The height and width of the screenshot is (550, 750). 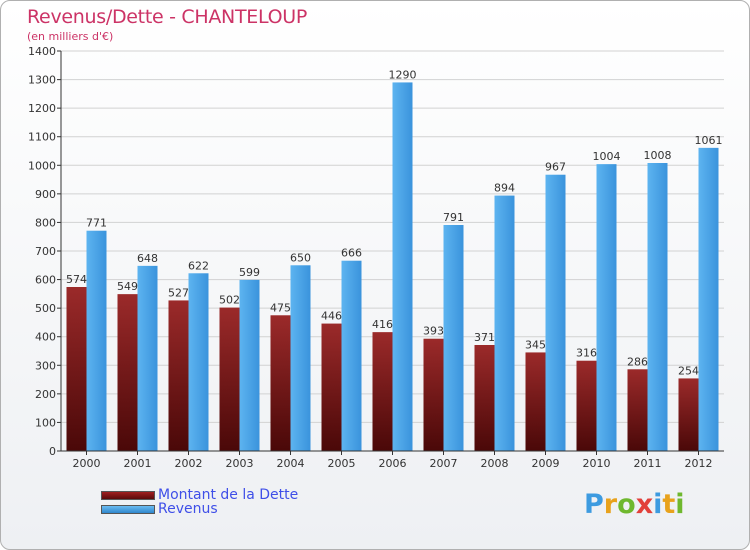 What do you see at coordinates (280, 307) in the screenshot?
I see `data-label-dette: 475` at bounding box center [280, 307].